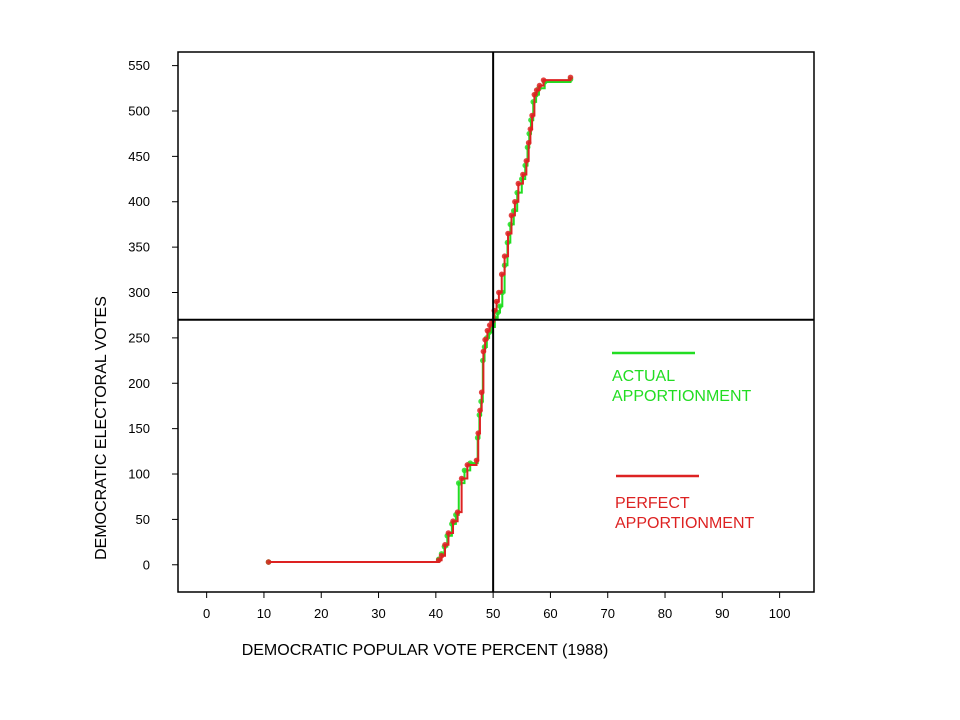 Image resolution: width=960 pixels, height=720 pixels. What do you see at coordinates (722, 613) in the screenshot?
I see `x-tick-label: 90` at bounding box center [722, 613].